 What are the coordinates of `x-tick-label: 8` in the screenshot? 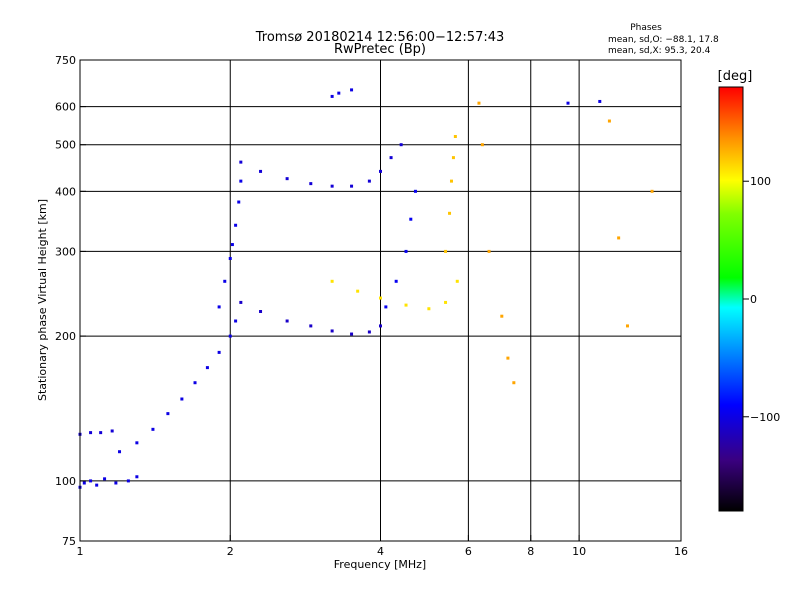 It's located at (530, 551).